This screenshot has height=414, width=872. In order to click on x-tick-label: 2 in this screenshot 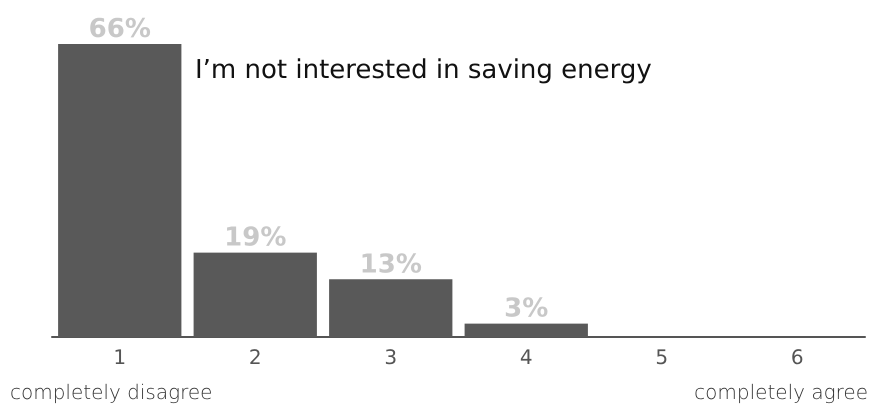, I will do `click(255, 357)`.